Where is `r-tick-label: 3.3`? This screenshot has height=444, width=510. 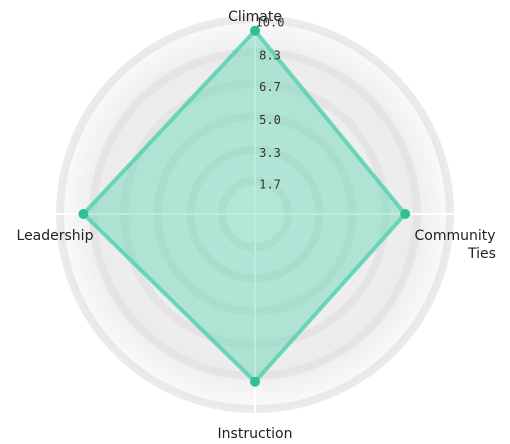 r-tick-label: 3.3 is located at coordinates (270, 153).